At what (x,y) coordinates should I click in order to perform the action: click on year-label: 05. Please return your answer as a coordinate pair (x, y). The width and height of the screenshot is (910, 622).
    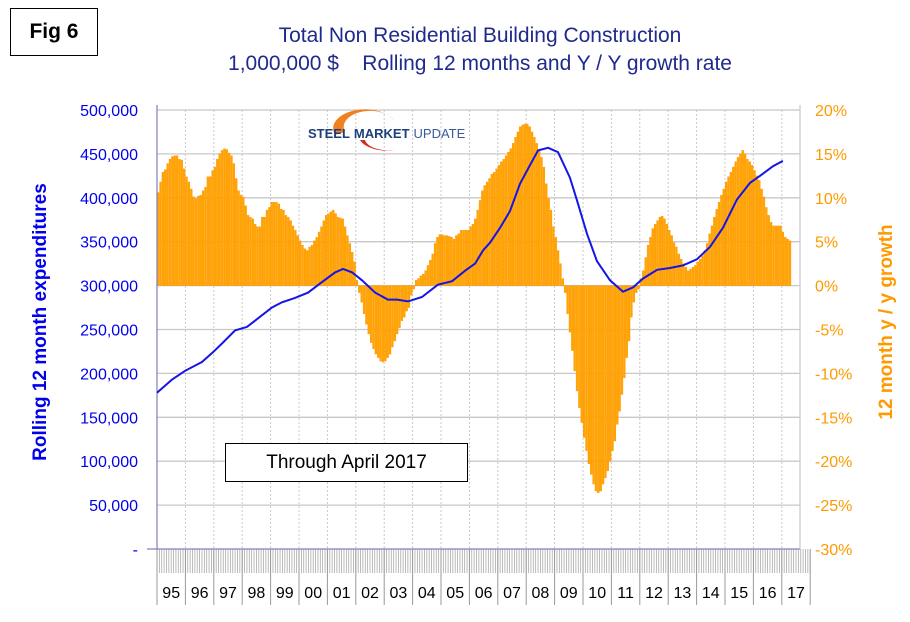
    Looking at the image, I should click on (455, 593).